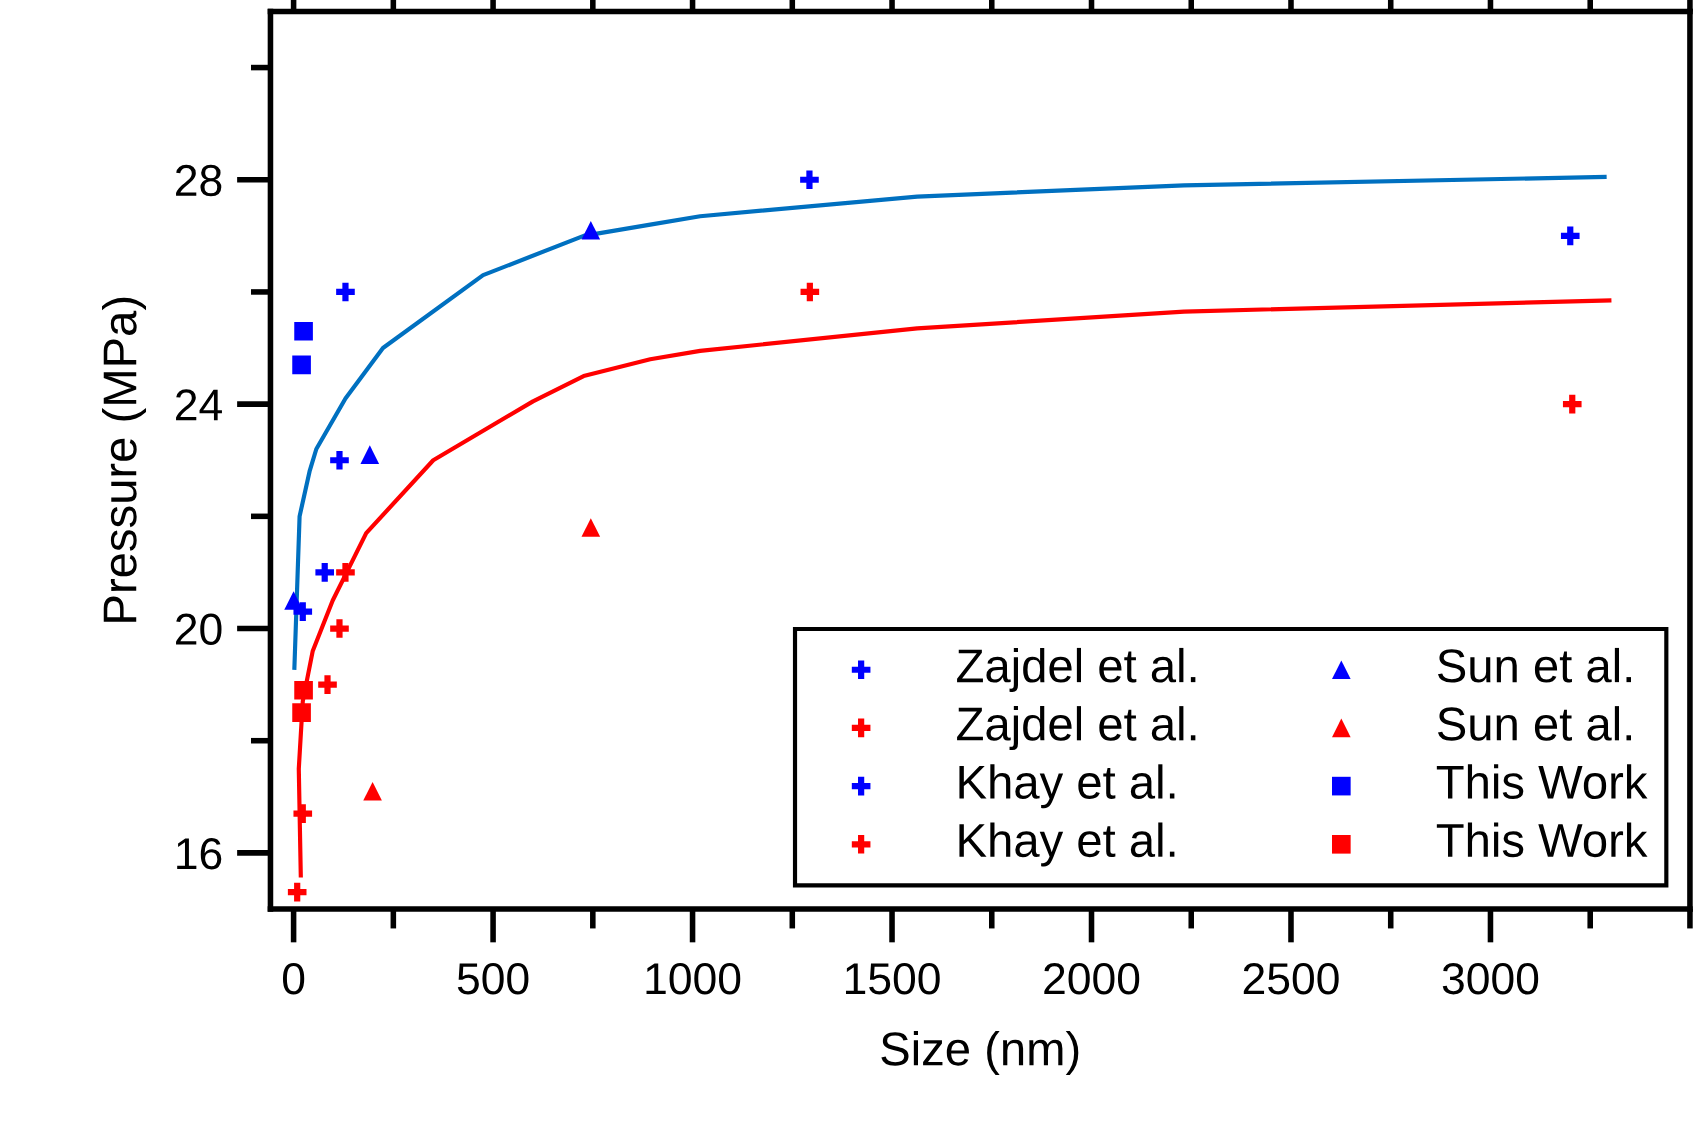 The height and width of the screenshot is (1147, 1701). Describe the element at coordinates (693, 978) in the screenshot. I see `x-tick-label: 1000` at that location.